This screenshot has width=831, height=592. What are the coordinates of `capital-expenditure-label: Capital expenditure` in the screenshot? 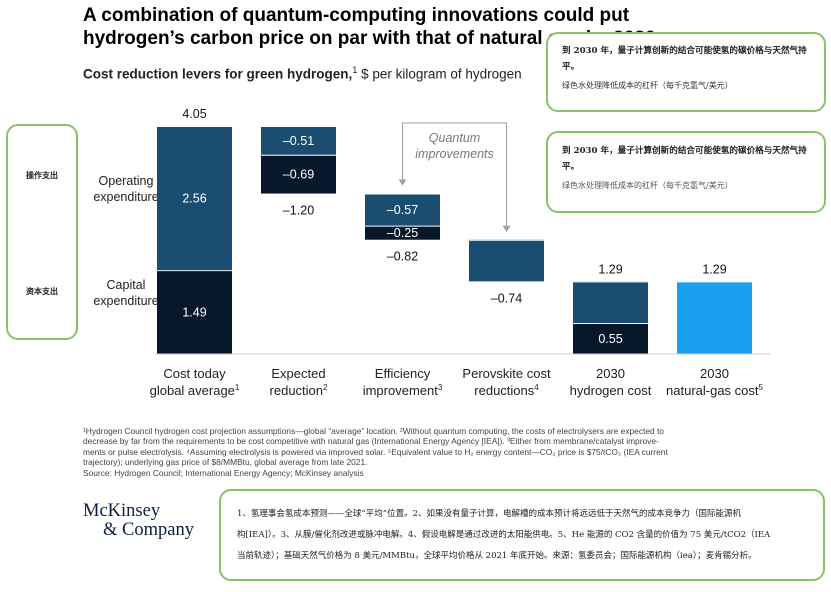 It's located at (126, 293).